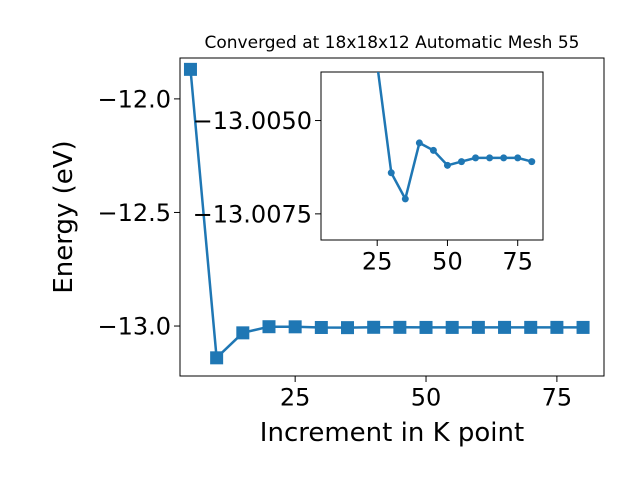  I want to click on inset-x-ticks: 25 50 75, so click(447, 258).